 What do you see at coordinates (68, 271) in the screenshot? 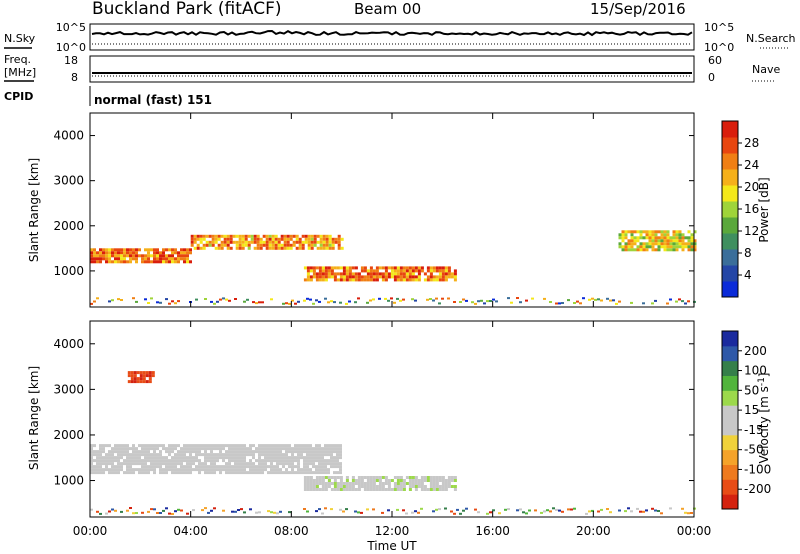
I see `power-range-tick-label: 1000` at bounding box center [68, 271].